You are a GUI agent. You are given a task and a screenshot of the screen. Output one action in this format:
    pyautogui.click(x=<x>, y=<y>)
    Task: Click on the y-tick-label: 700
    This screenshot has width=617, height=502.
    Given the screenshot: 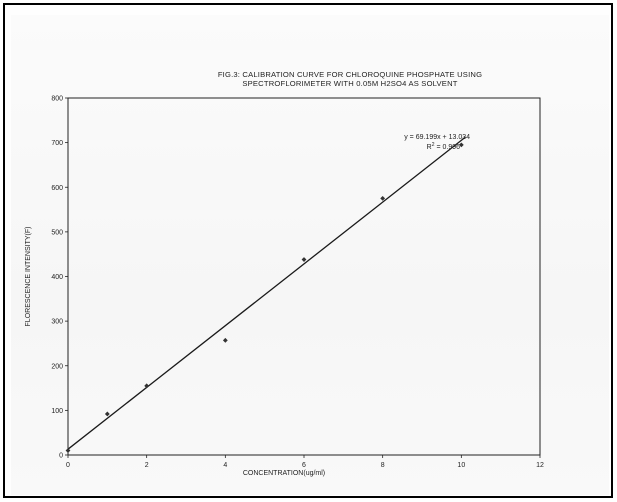 What is the action you would take?
    pyautogui.click(x=57, y=143)
    